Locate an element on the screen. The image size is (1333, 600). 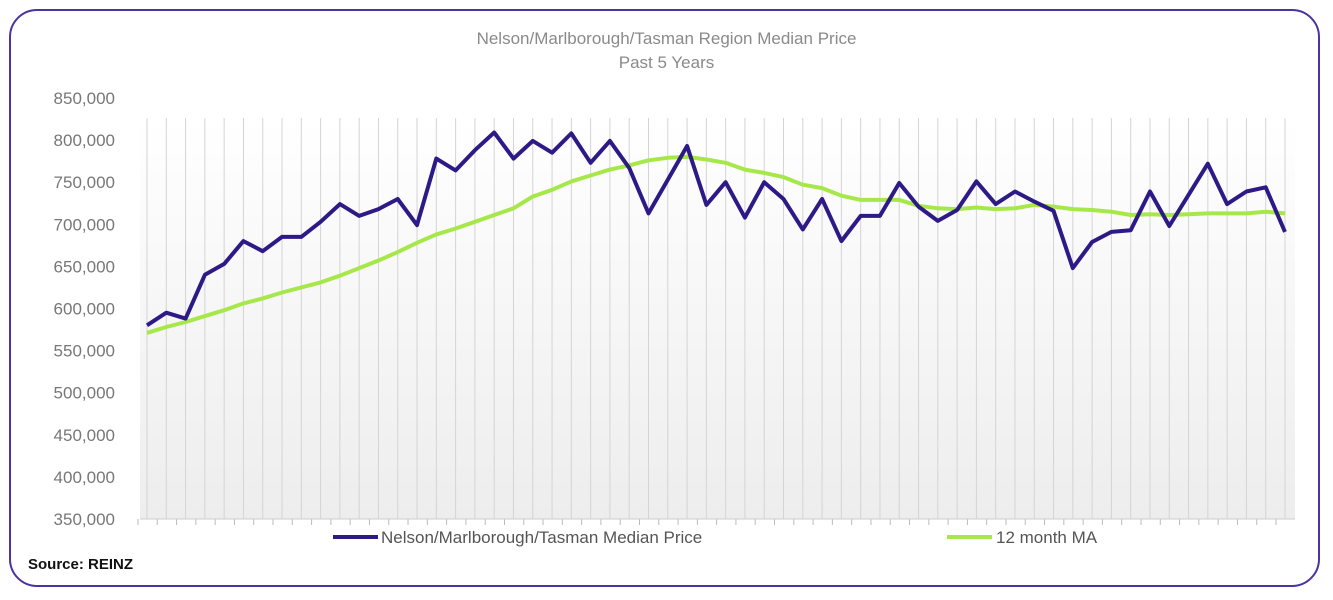
y-tick-label: 450,000 is located at coordinates (84, 435).